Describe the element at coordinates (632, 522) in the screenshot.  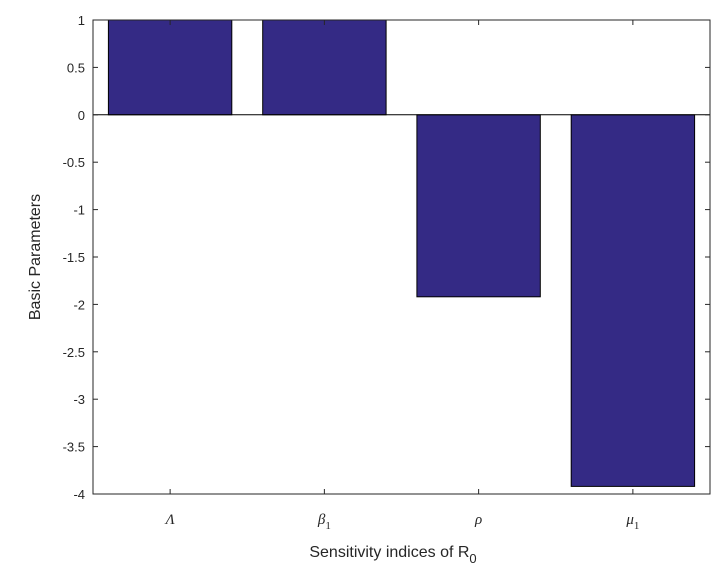
I see `x-category-label: μ1` at that location.